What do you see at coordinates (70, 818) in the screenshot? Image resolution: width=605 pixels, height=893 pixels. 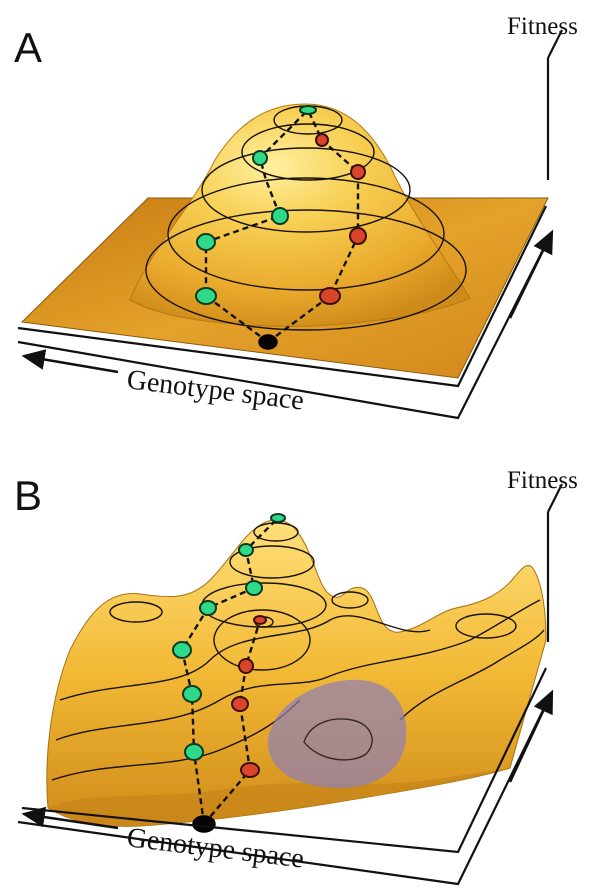 I see `panel-b-genotype-arrow-left` at bounding box center [70, 818].